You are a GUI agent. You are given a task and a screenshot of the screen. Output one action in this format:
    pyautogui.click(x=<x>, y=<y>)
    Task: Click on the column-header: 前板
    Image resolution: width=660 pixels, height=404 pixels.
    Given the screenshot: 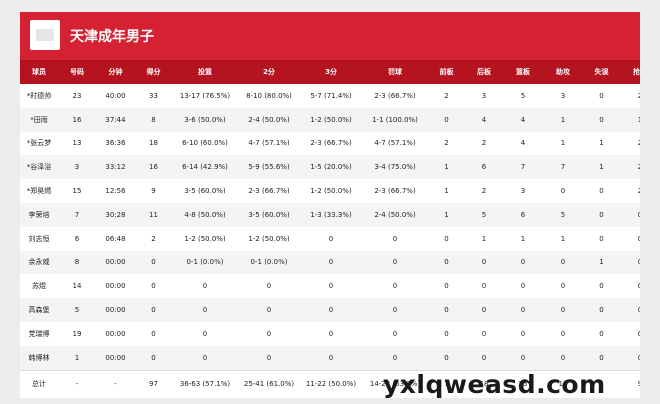 What is the action you would take?
    pyautogui.click(x=446, y=72)
    